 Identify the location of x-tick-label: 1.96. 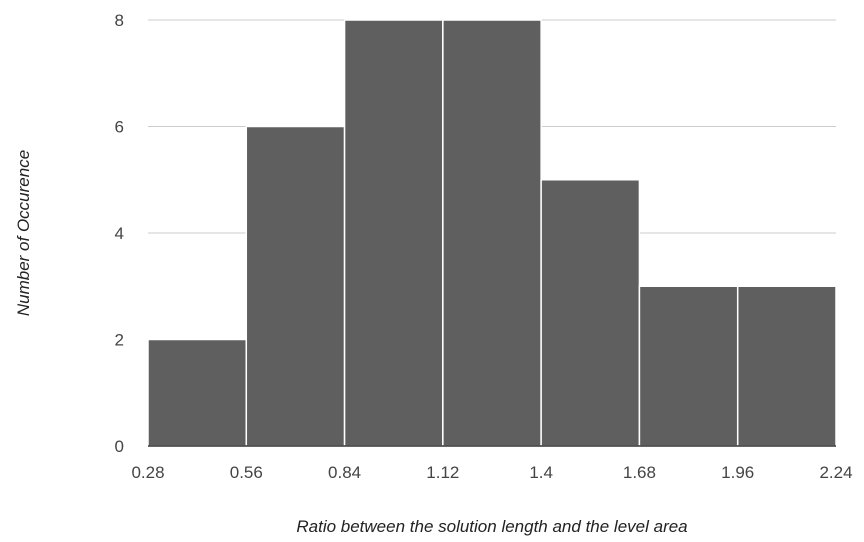
(737, 472).